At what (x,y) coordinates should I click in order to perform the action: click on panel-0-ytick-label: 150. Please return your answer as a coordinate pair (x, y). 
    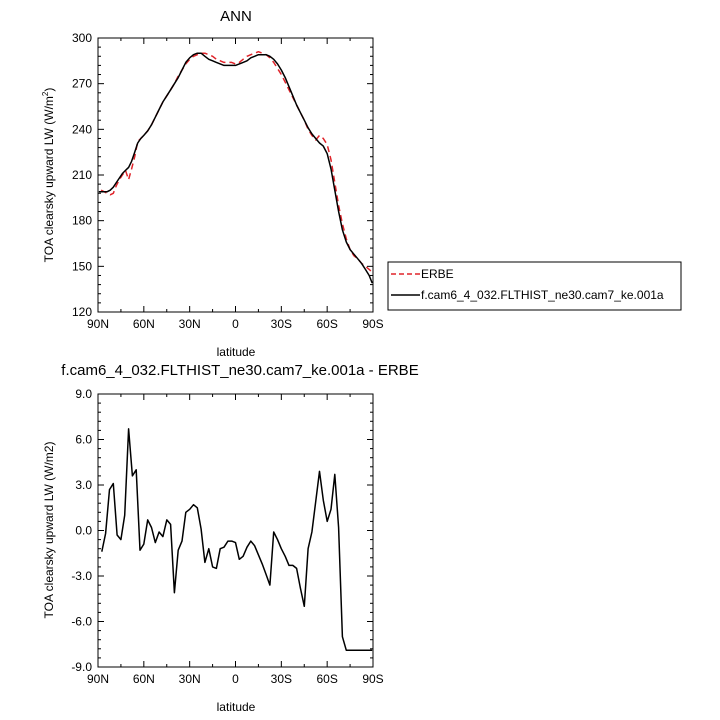
    Looking at the image, I should click on (82, 266).